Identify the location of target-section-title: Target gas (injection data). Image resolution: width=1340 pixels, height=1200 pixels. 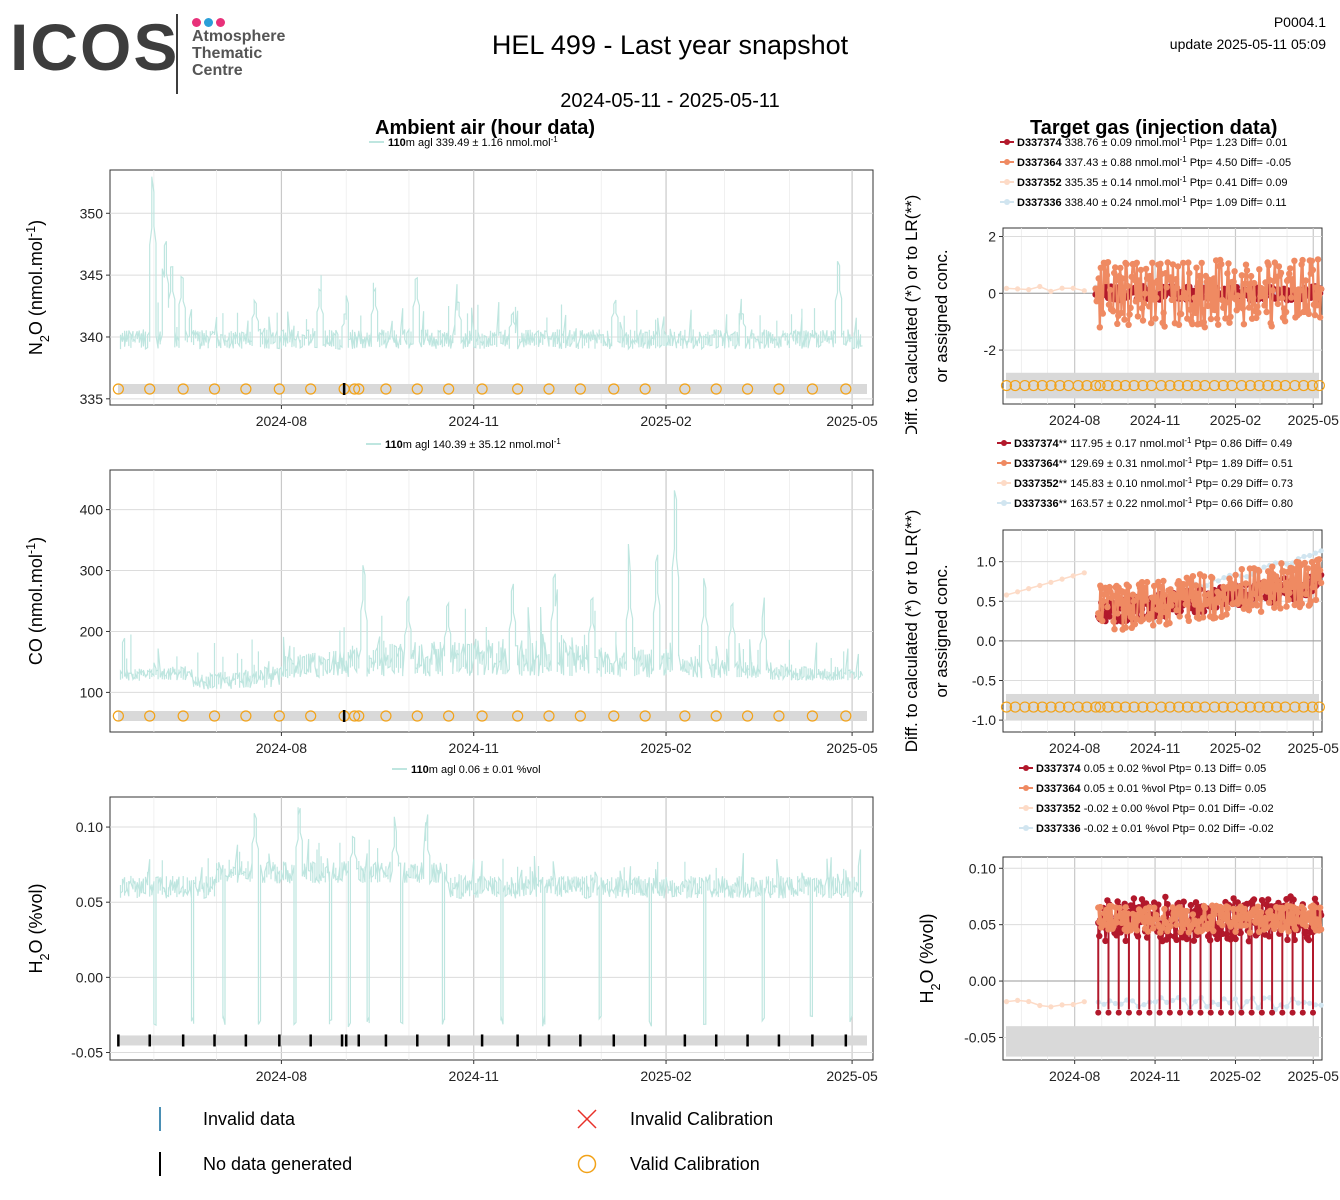
(1154, 128).